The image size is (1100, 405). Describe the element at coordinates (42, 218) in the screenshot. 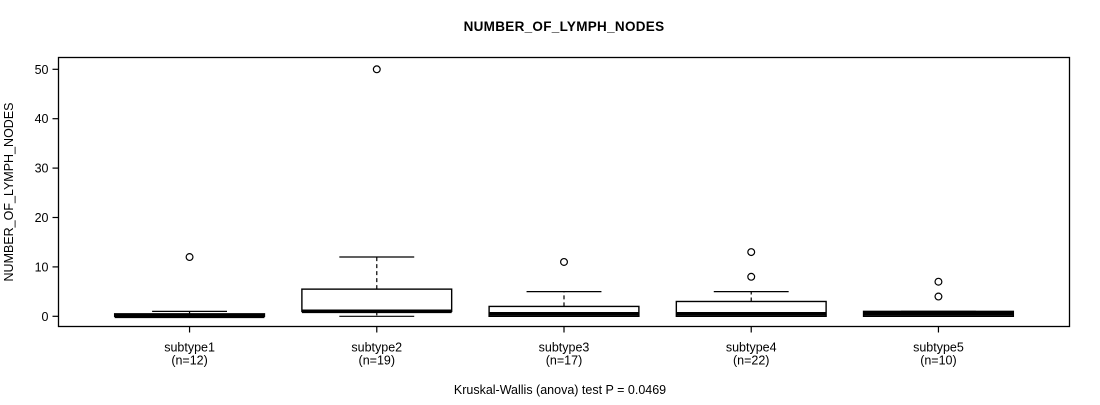

I see `y-axis-tick-label: 20` at that location.